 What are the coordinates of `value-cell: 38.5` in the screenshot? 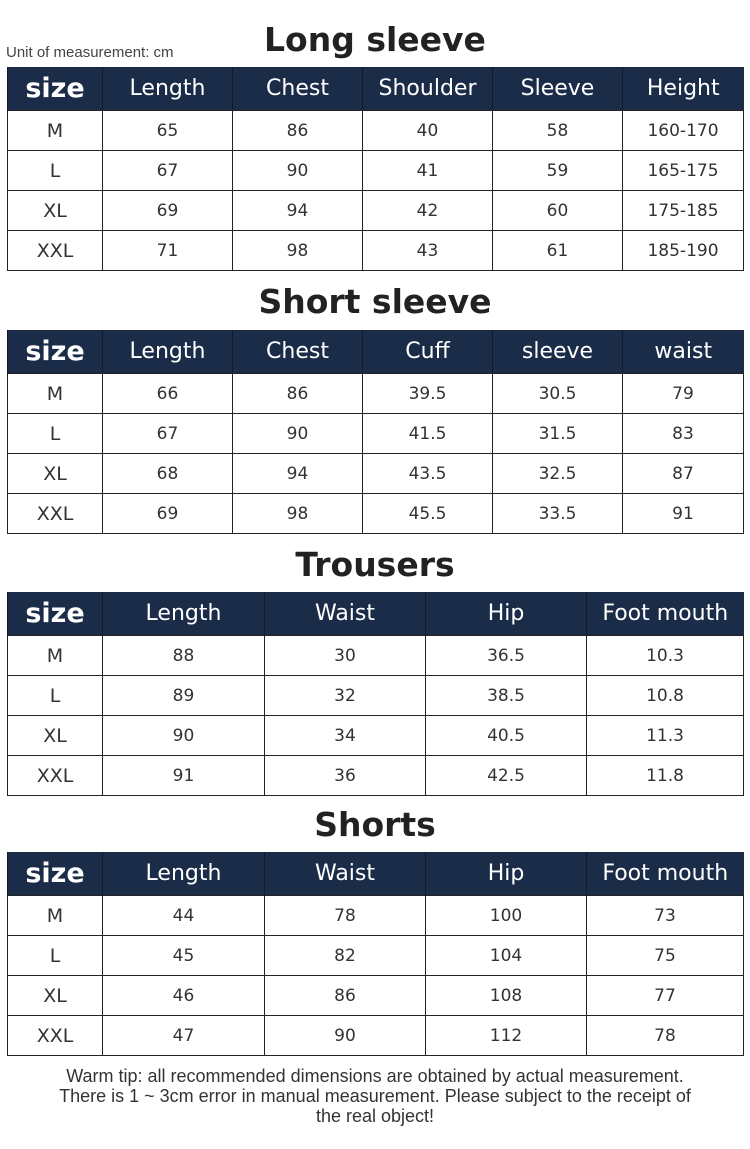 It's located at (506, 695).